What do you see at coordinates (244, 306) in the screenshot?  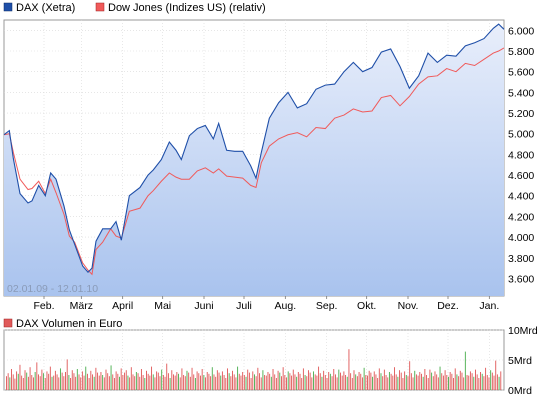 I see `price-x-tick-label: Juli` at bounding box center [244, 306].